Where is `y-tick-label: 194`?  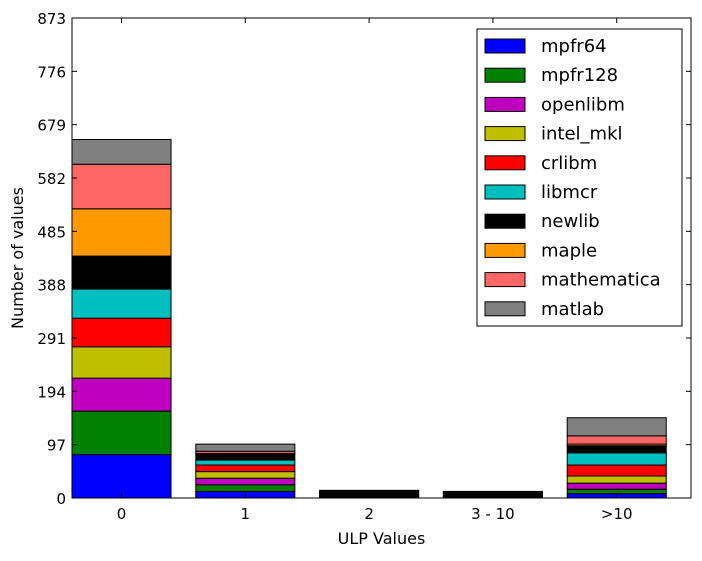
y-tick-label: 194 is located at coordinates (51, 392).